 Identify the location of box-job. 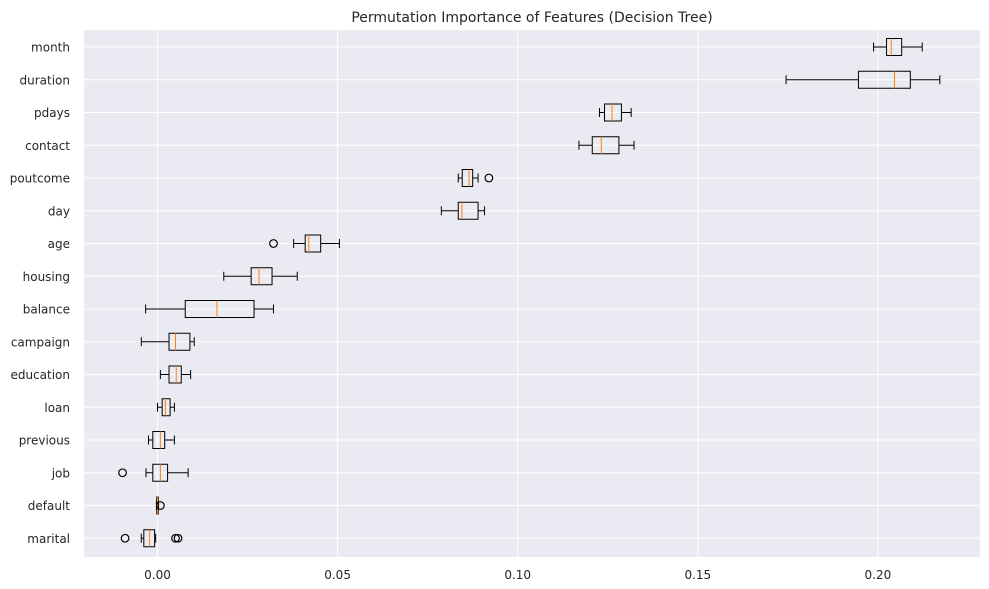
(153, 472).